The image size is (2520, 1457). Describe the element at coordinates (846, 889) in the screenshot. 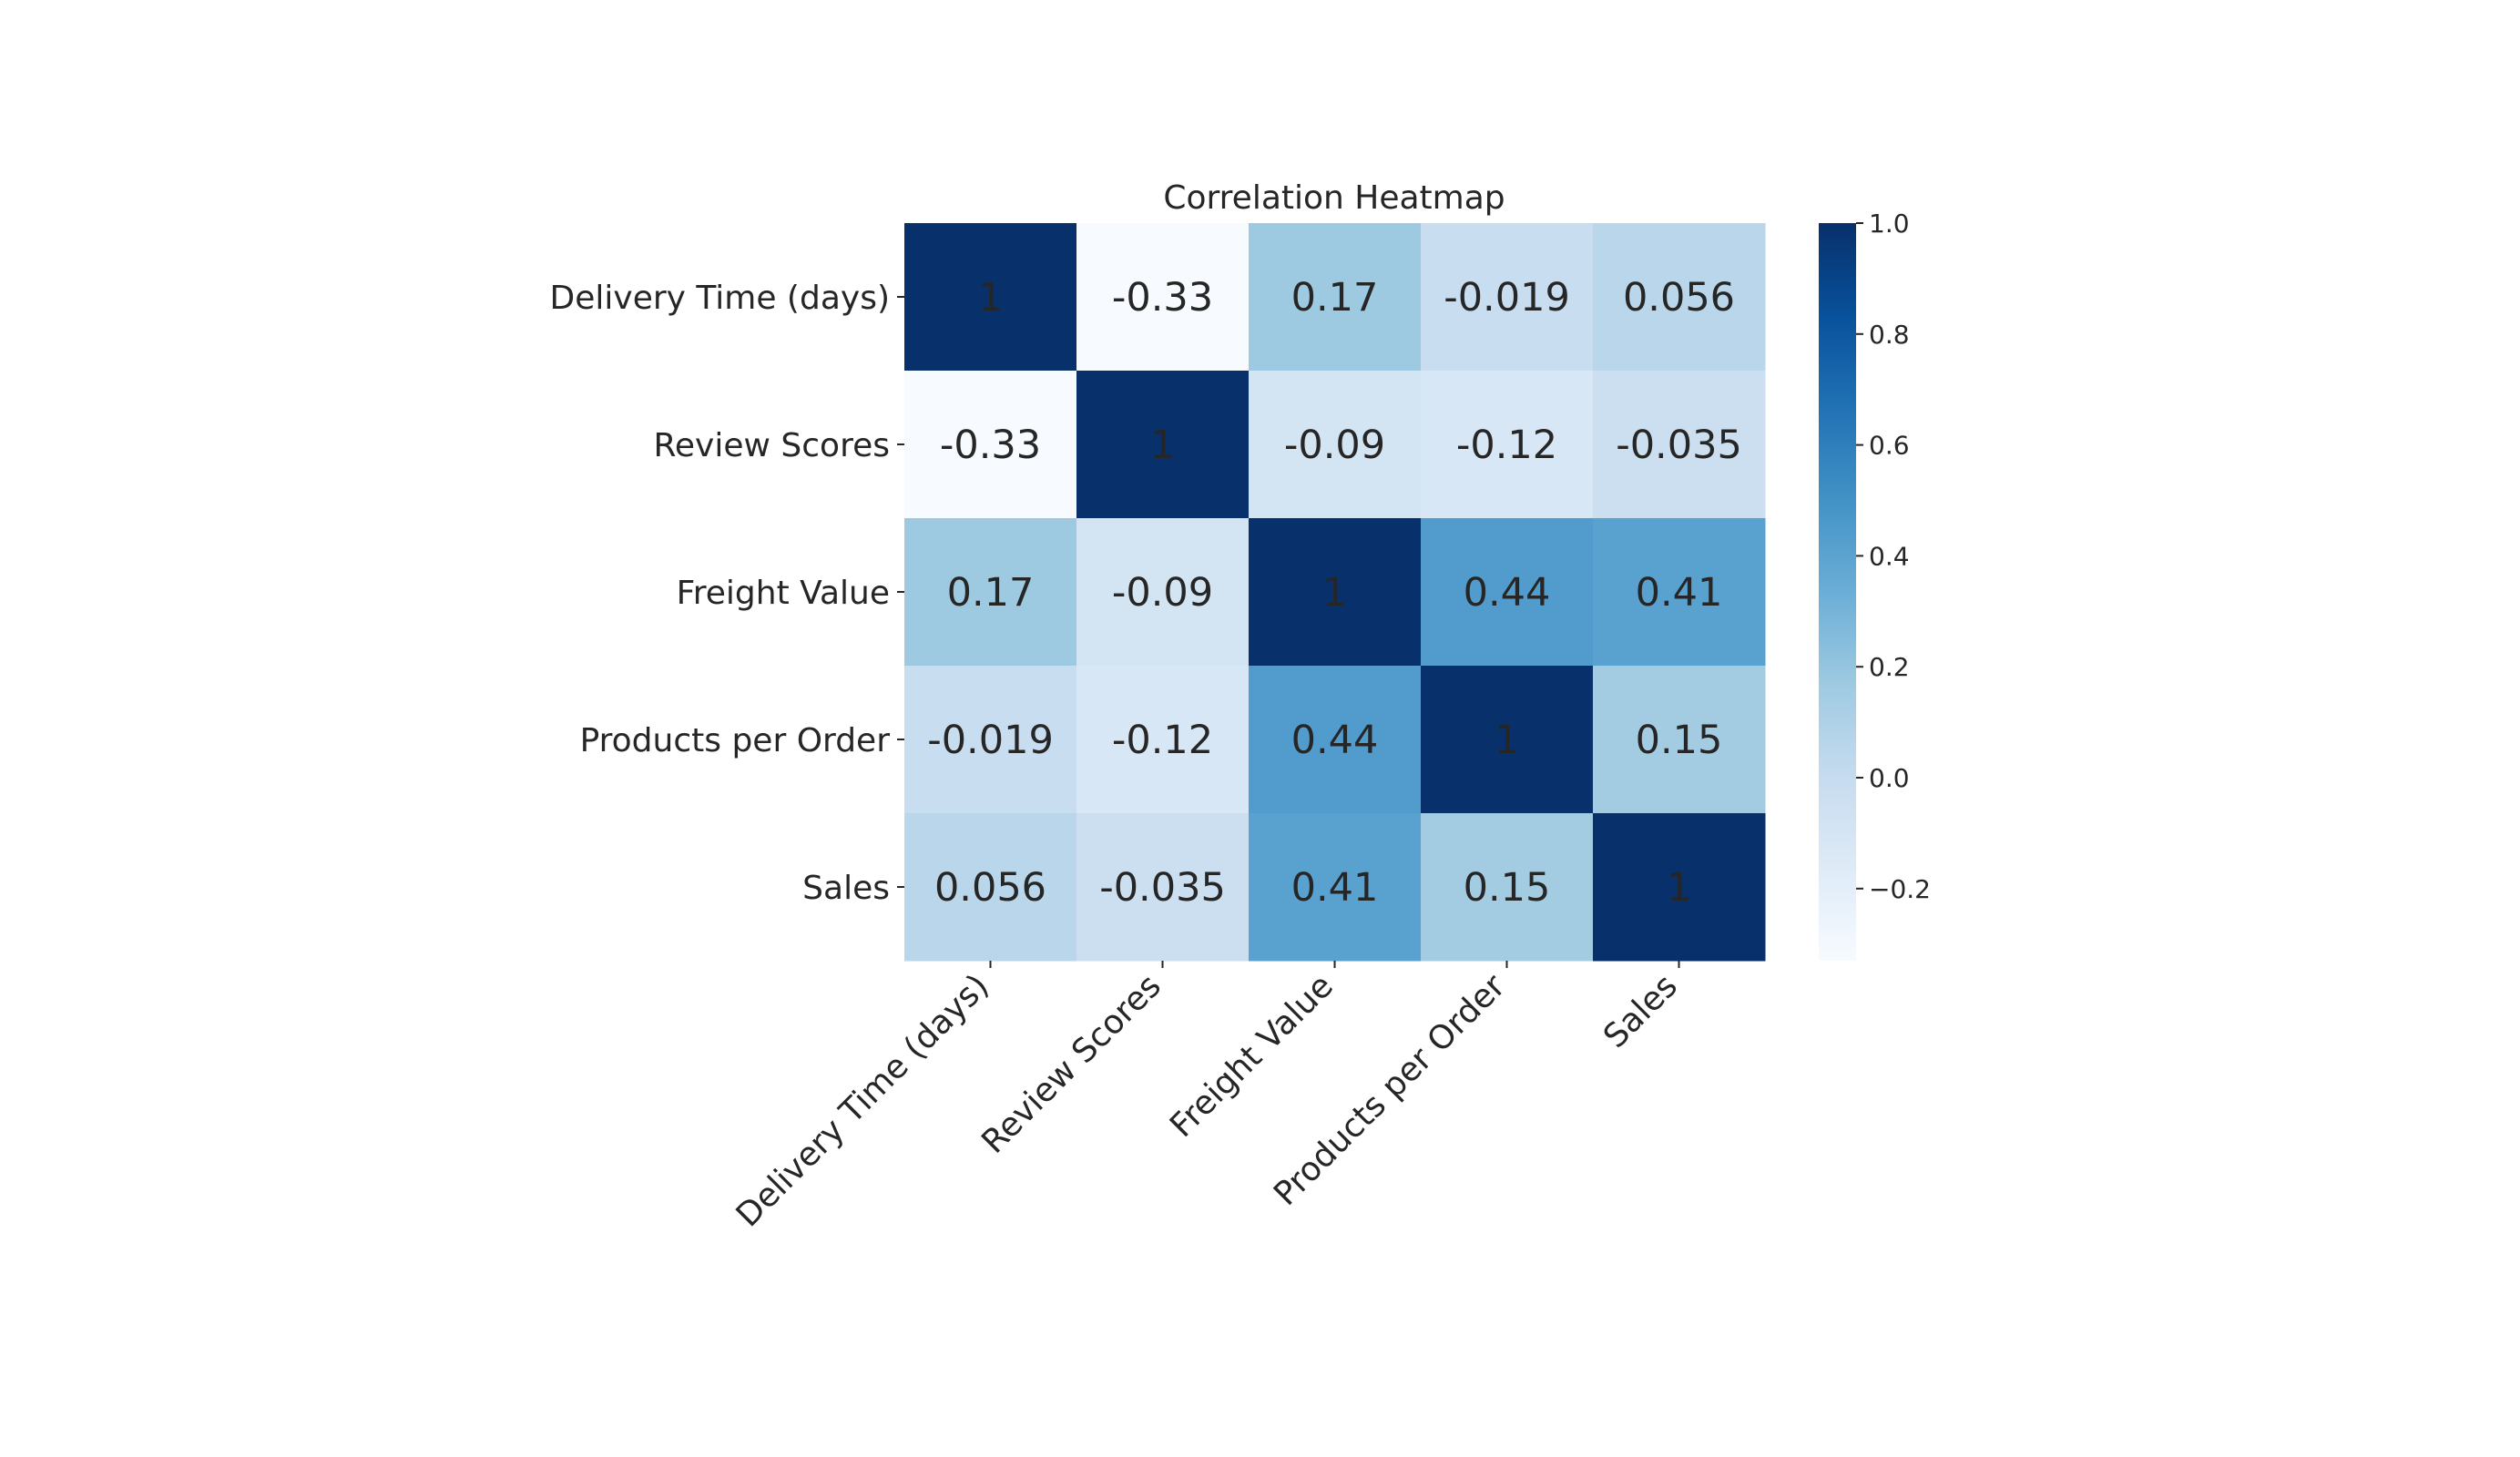

I see `y-tick-label: Sales` at that location.